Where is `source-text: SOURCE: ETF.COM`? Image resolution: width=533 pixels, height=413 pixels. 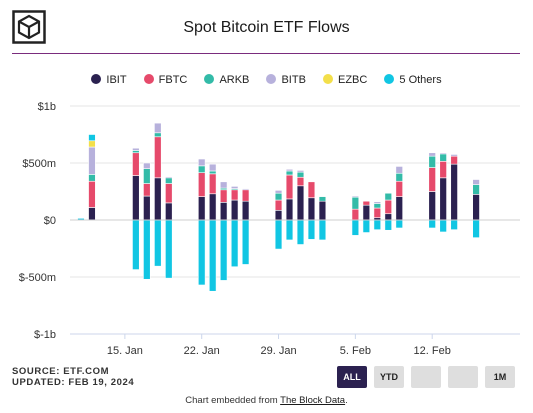
source-text: SOURCE: ETF.COM is located at coordinates (61, 371).